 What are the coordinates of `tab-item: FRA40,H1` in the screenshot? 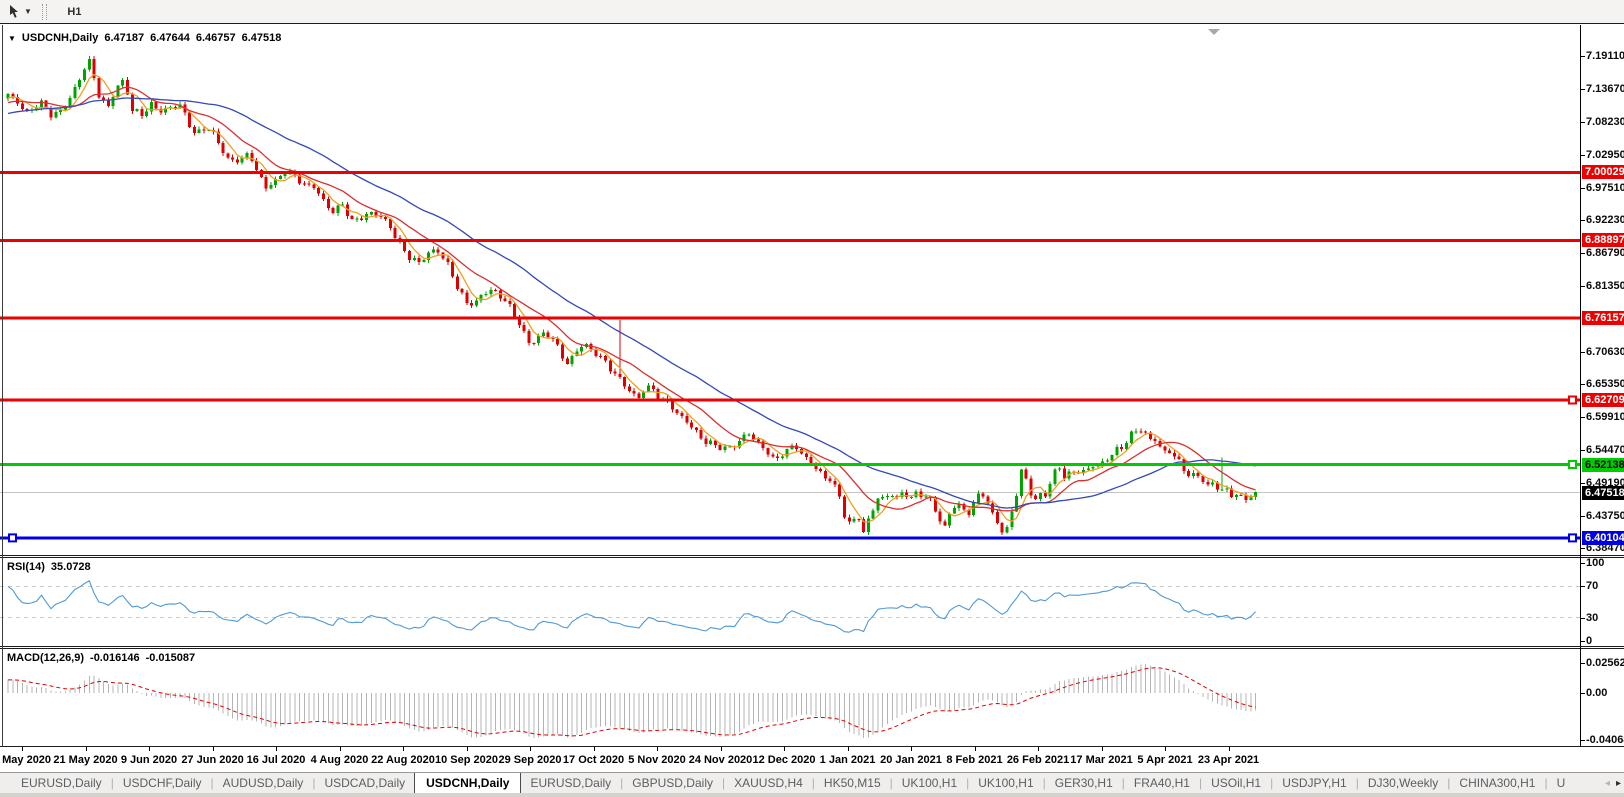 It's located at (1161, 783).